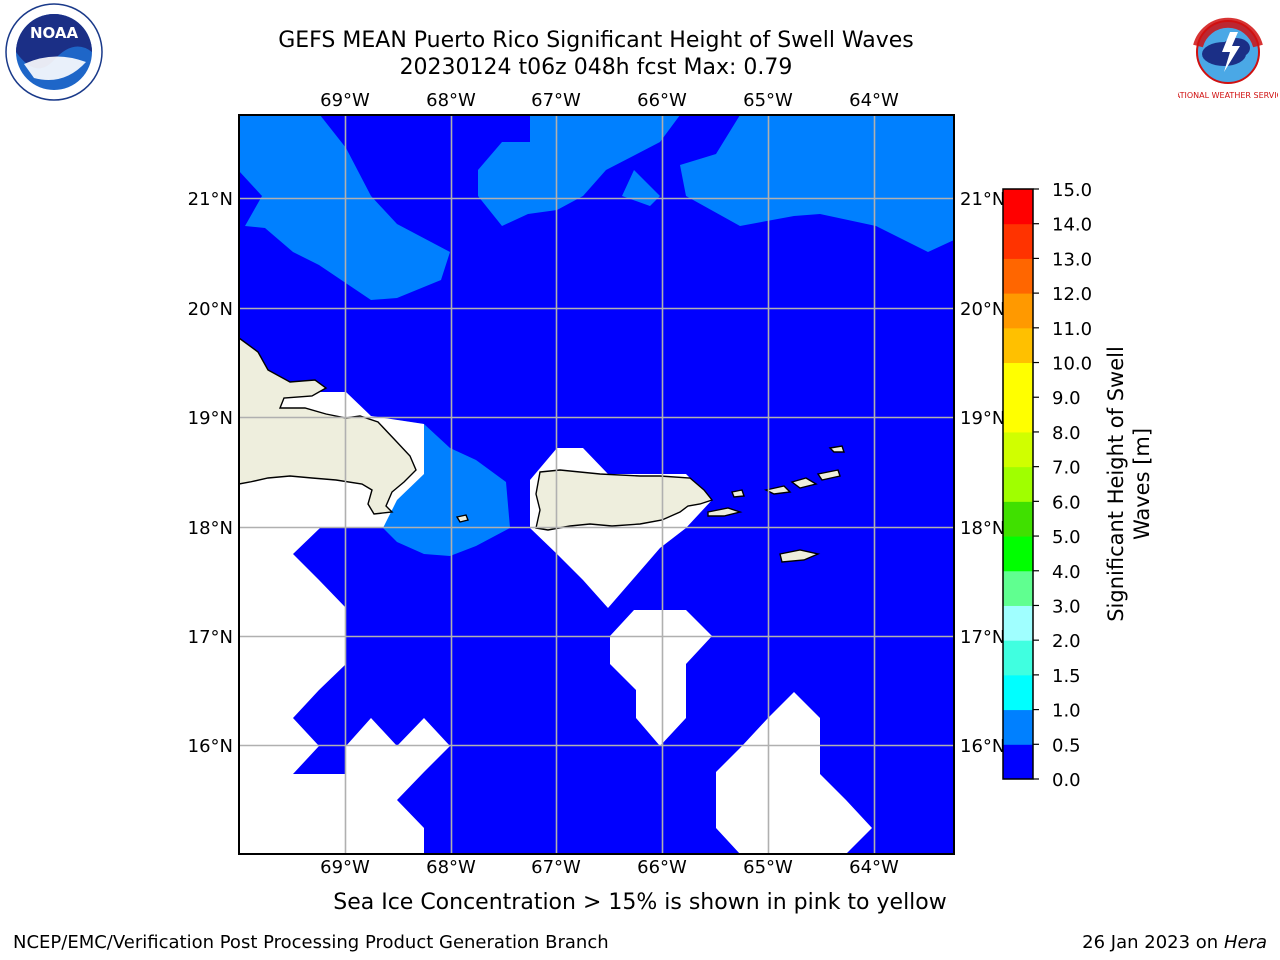 The image size is (1280, 960). Describe the element at coordinates (1153, 942) in the screenshot. I see `footer-date-text: 26 Jan 2023 on` at that location.